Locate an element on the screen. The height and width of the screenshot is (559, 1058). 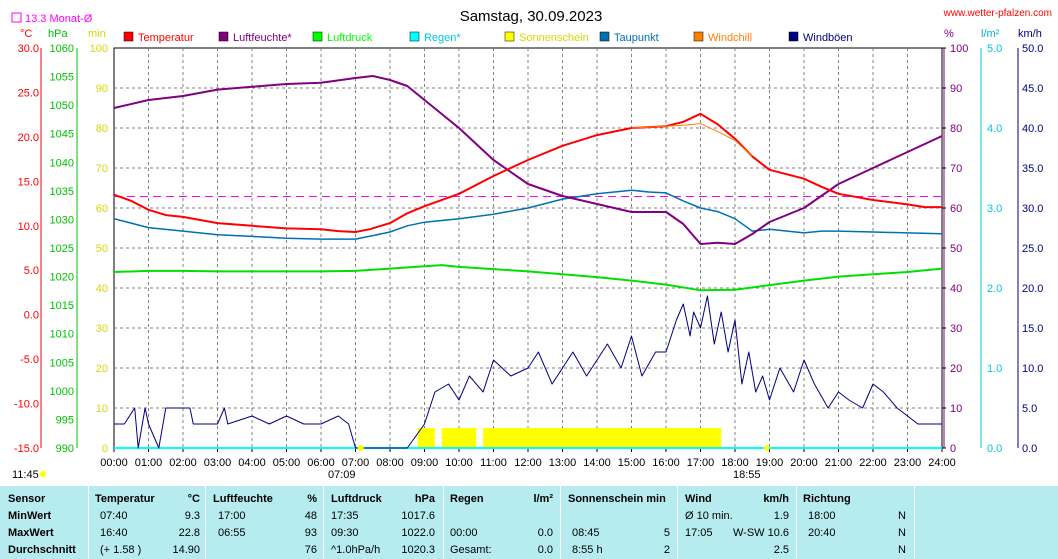
y-tick-label-sunshine_min: 10 is located at coordinates (102, 409).